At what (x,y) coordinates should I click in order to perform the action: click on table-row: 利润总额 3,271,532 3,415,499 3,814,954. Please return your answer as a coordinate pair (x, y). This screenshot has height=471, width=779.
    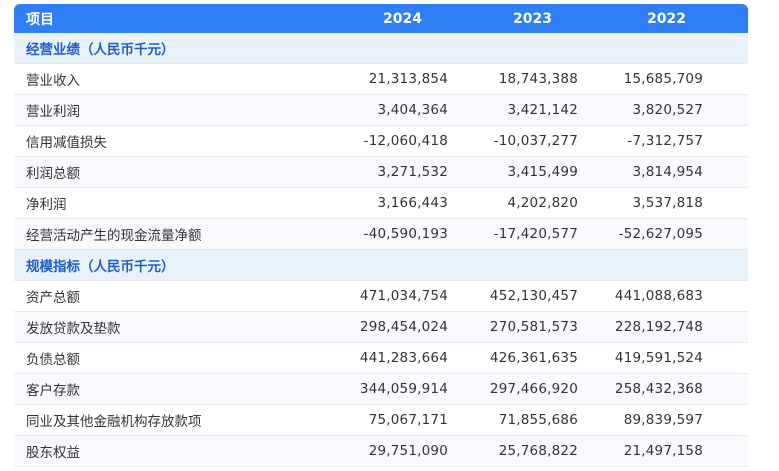
    Looking at the image, I should click on (381, 172).